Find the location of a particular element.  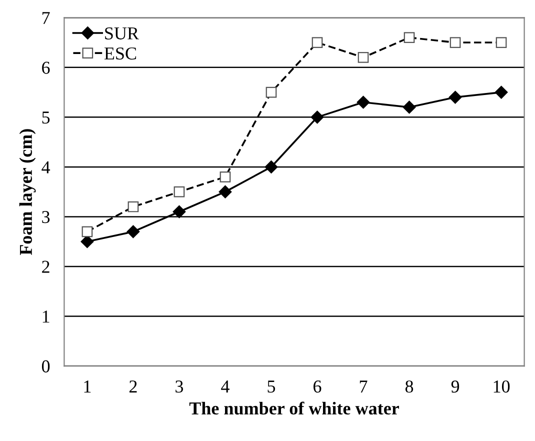

x-tick-label: 6 is located at coordinates (318, 386).